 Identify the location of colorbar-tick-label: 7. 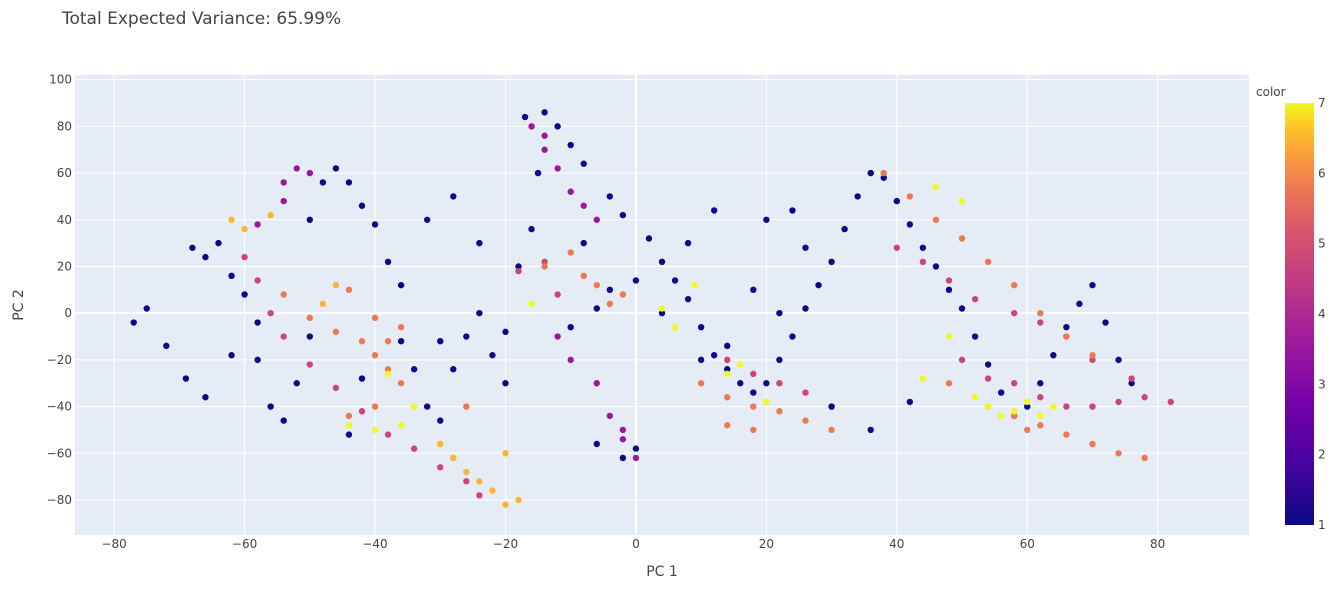
(1322, 103).